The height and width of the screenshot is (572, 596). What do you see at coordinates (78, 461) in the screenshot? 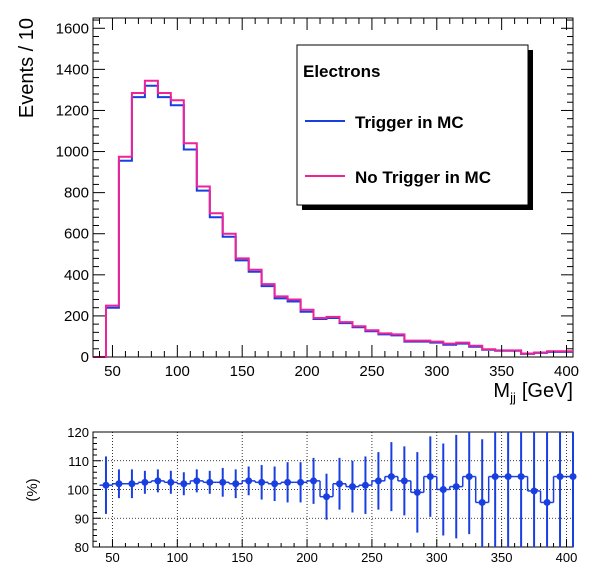
I see `ratio-y-tick-label: 110` at bounding box center [78, 461].